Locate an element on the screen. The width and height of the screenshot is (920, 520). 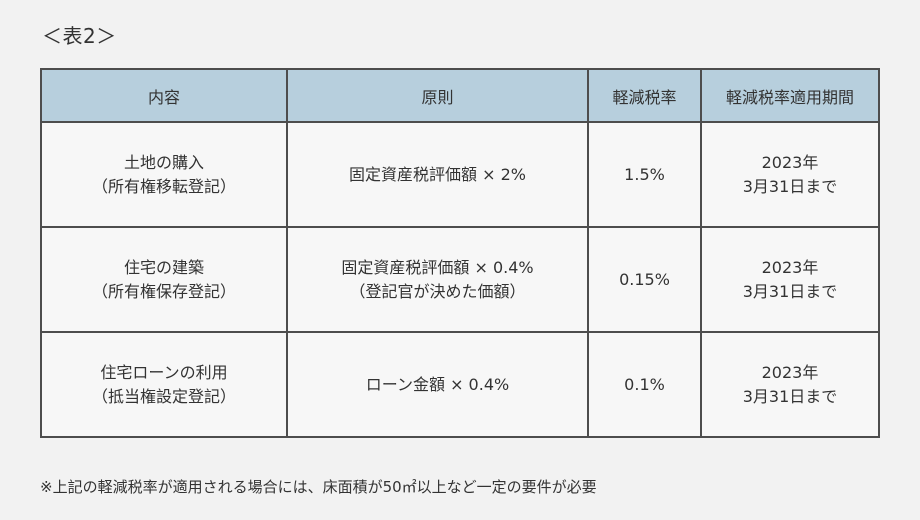
cell-reduced-rate: 1.5% is located at coordinates (644, 174).